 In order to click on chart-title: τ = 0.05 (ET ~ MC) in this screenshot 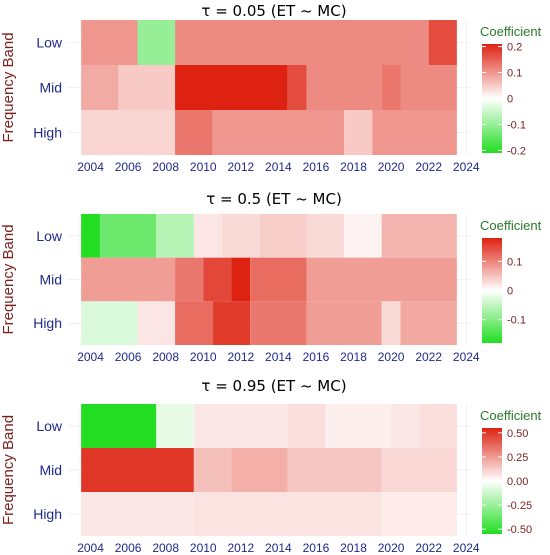, I will do `click(273, 11)`.